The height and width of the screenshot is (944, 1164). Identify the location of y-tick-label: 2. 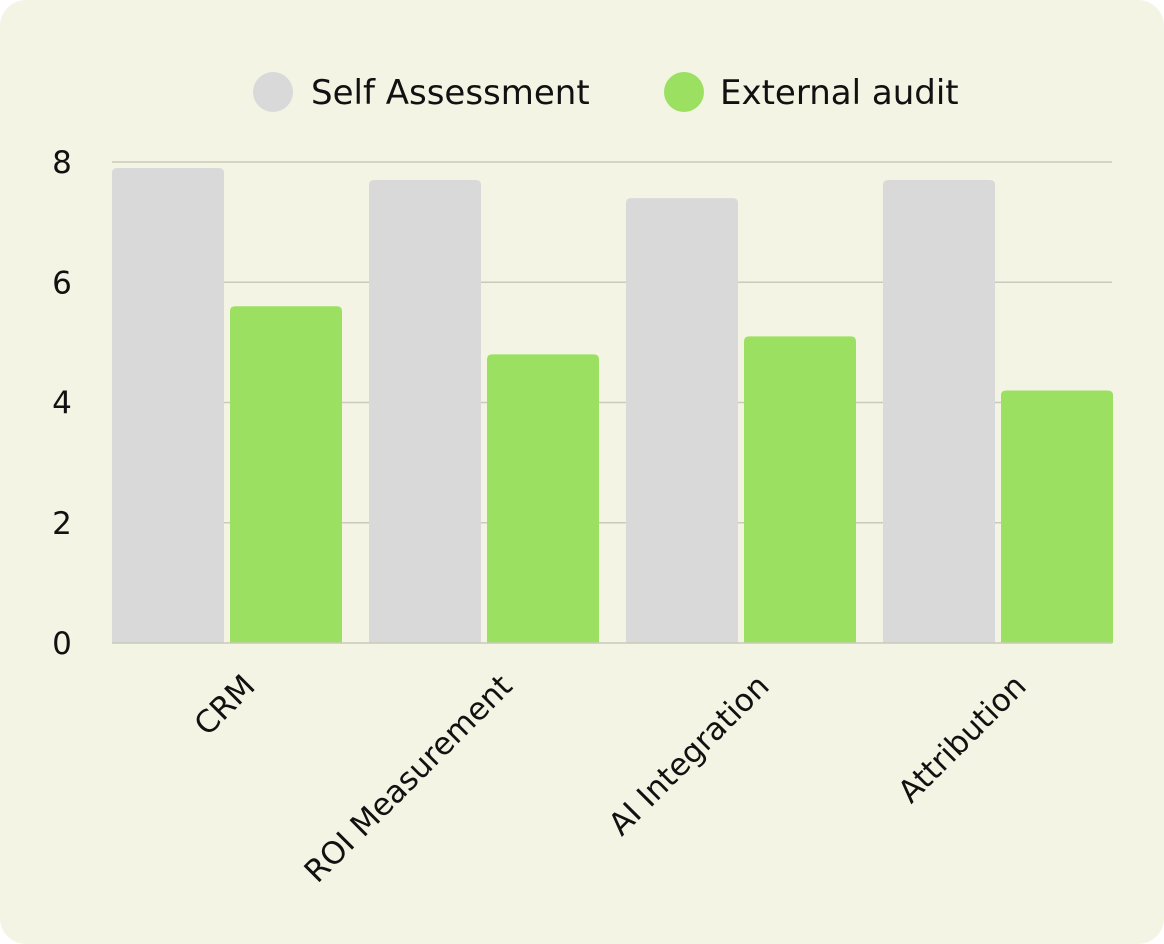
(62, 524).